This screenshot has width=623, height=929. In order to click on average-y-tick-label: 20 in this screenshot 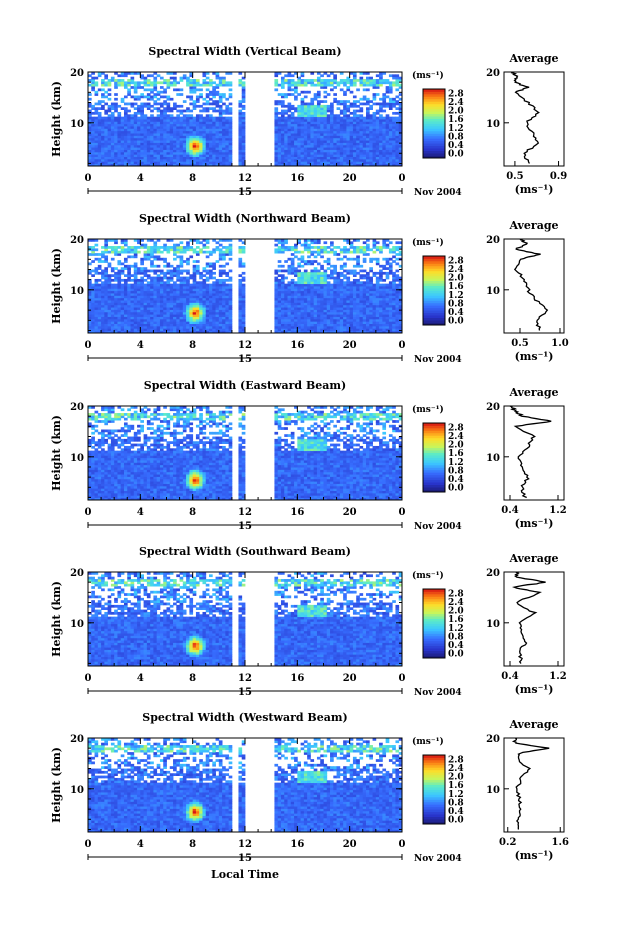, I will do `click(493, 73)`.